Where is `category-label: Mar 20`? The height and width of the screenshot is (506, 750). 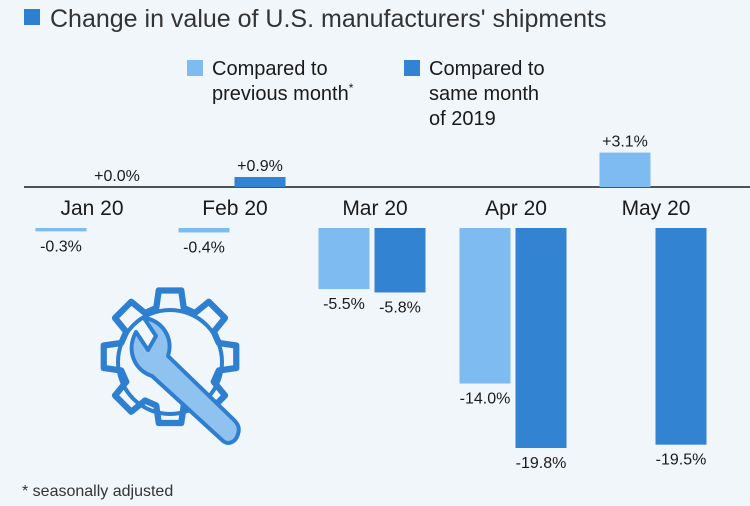 category-label: Mar 20 is located at coordinates (374, 208).